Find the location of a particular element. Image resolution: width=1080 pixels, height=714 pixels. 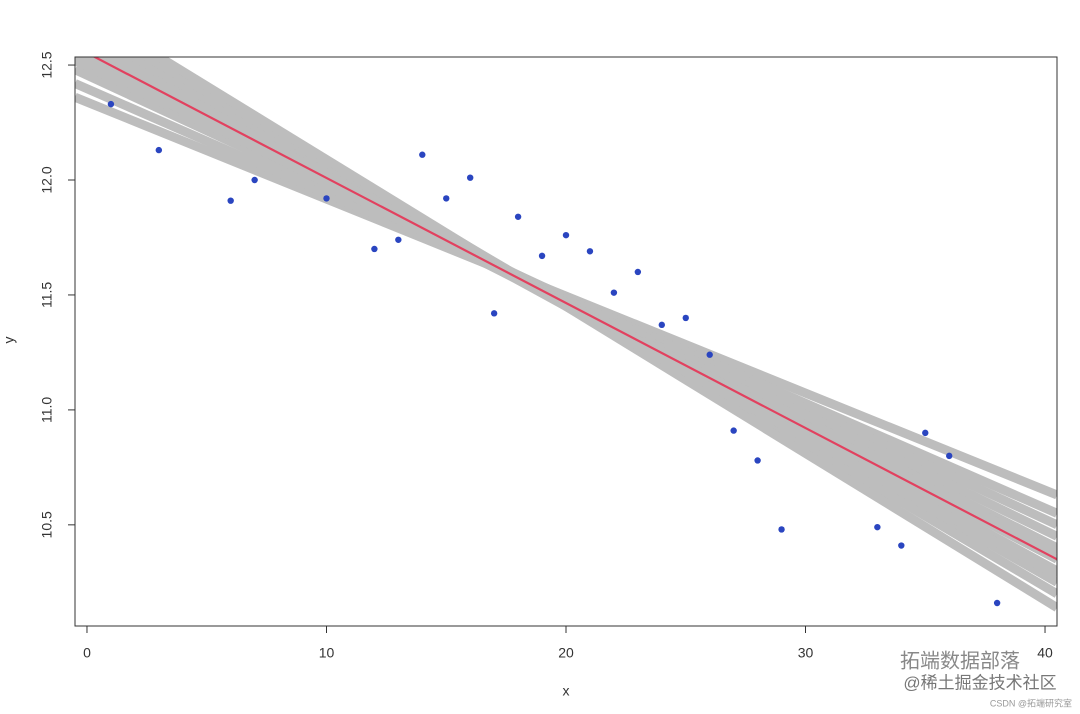

y-axis-label: y is located at coordinates (9, 340).